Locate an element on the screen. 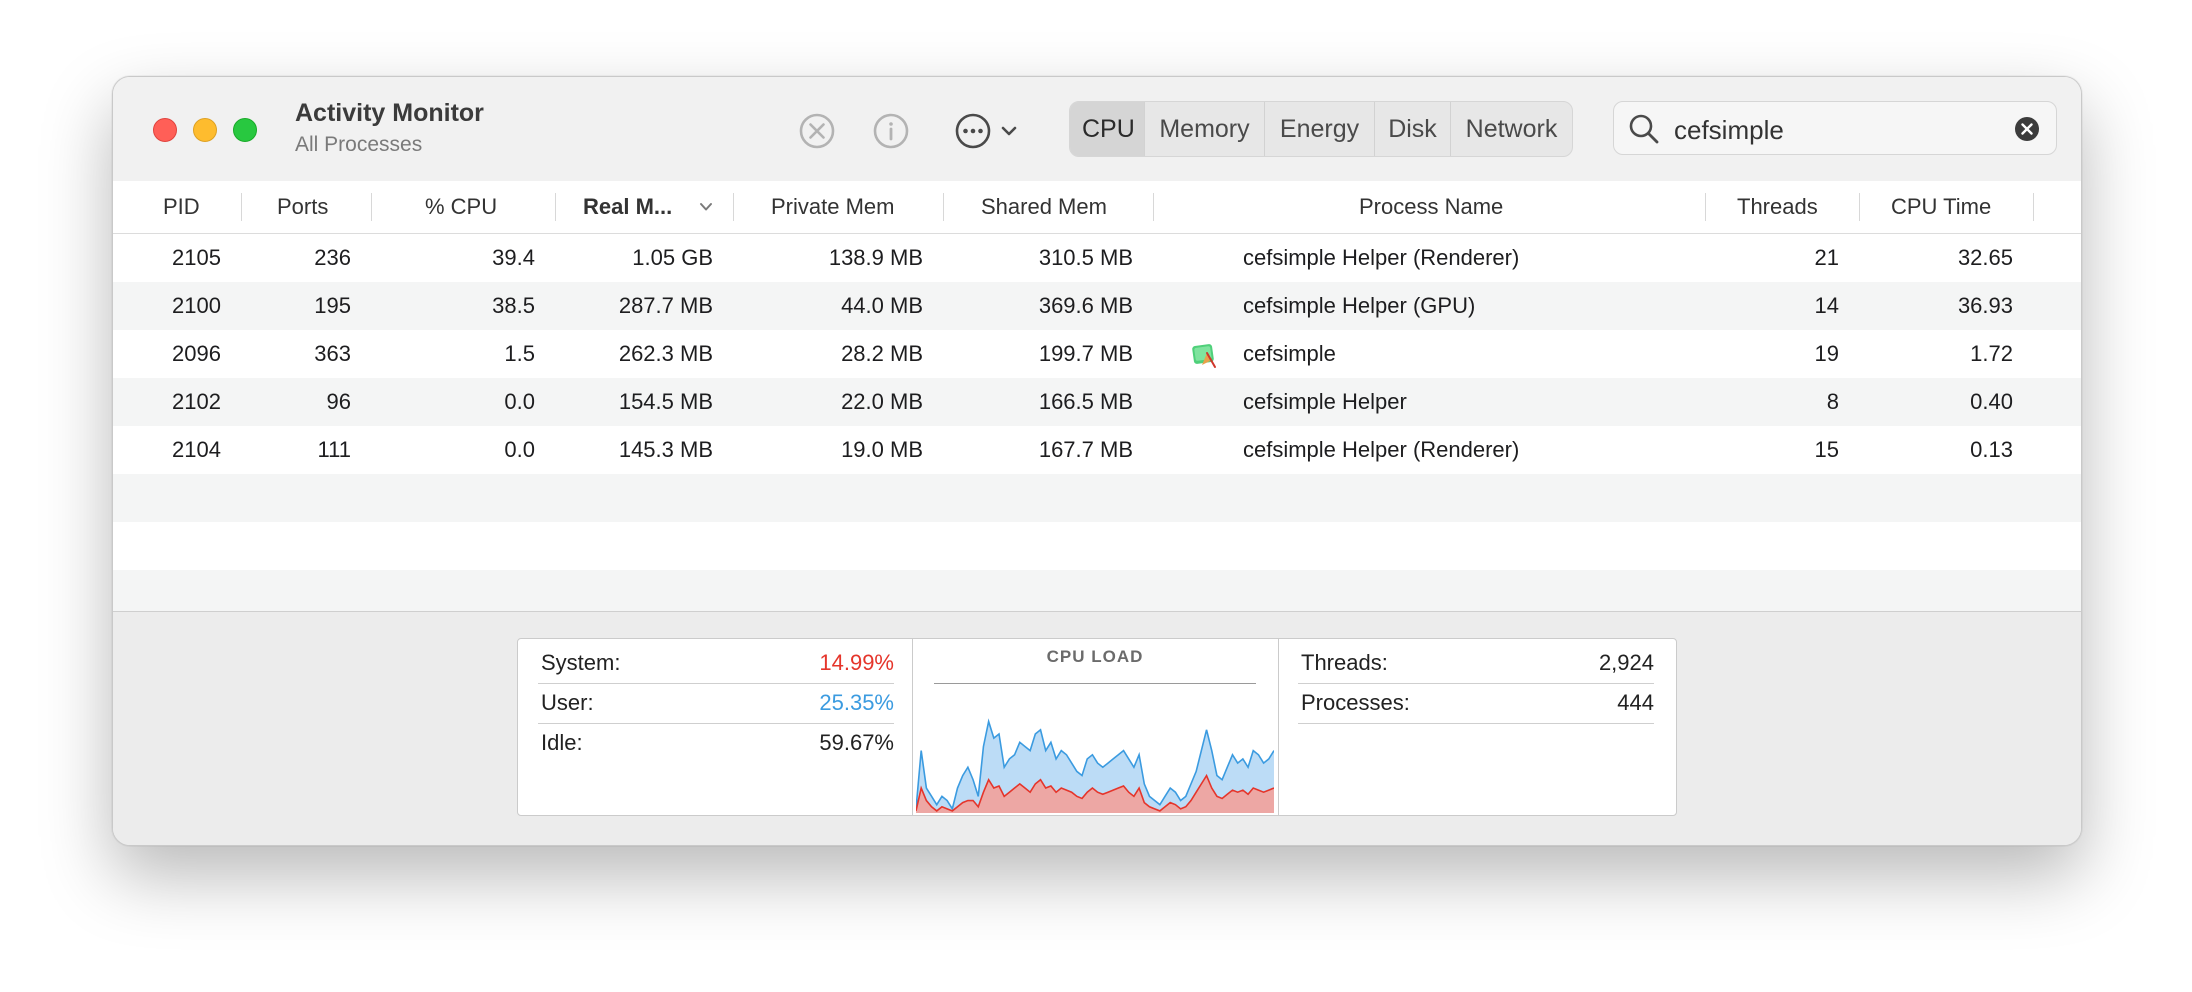 The width and height of the screenshot is (2192, 992). pid-cell: 2104 is located at coordinates (196, 449).